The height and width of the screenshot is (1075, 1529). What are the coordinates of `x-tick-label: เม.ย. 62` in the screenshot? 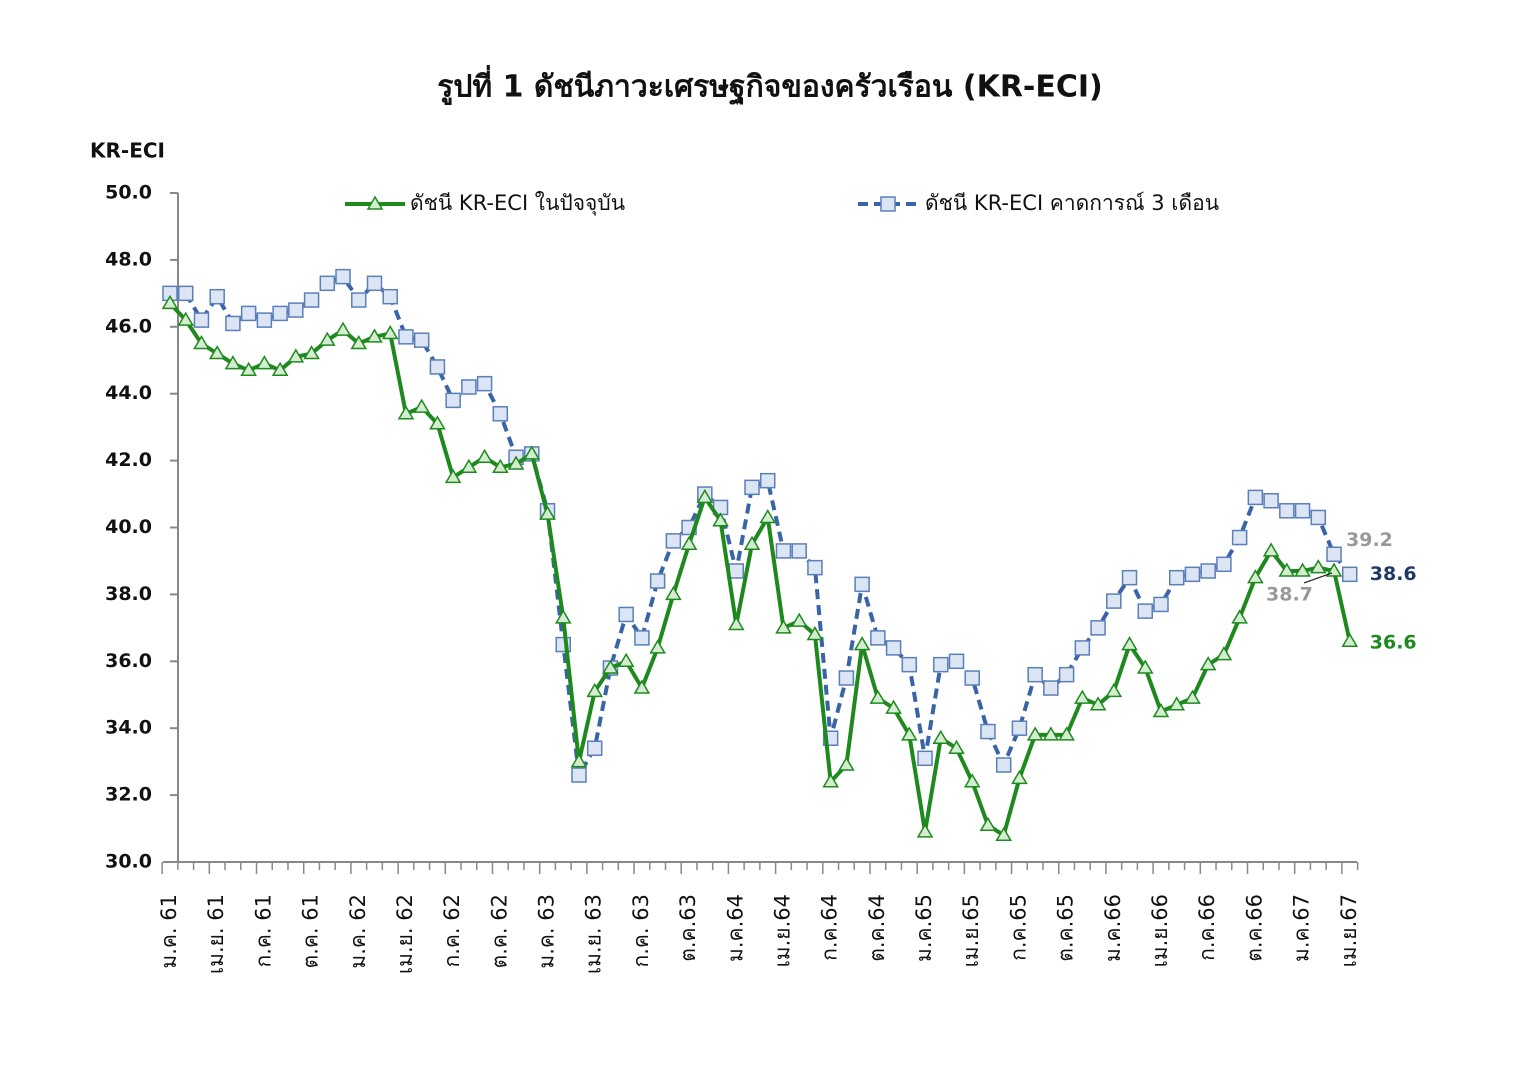 It's located at (405, 934).